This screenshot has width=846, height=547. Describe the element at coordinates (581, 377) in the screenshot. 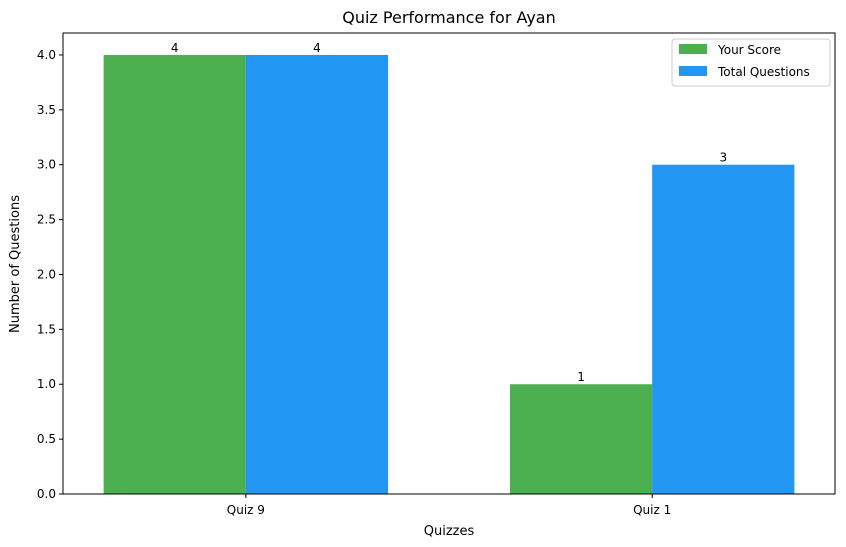

I see `data-label-your-score-quiz-1: 1` at that location.